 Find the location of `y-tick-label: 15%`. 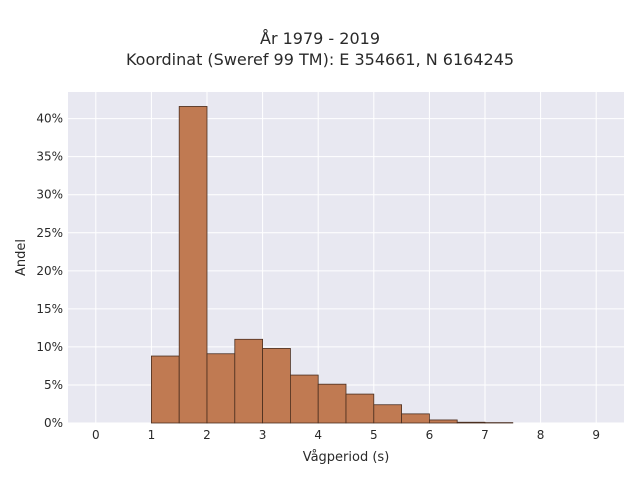

y-tick-label: 15% is located at coordinates (49, 309).